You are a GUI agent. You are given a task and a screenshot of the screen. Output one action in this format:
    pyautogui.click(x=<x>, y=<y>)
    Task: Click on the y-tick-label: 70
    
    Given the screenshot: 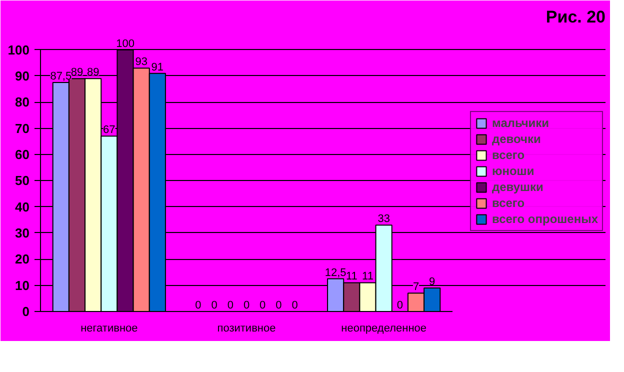 What is the action you would take?
    pyautogui.click(x=22, y=128)
    